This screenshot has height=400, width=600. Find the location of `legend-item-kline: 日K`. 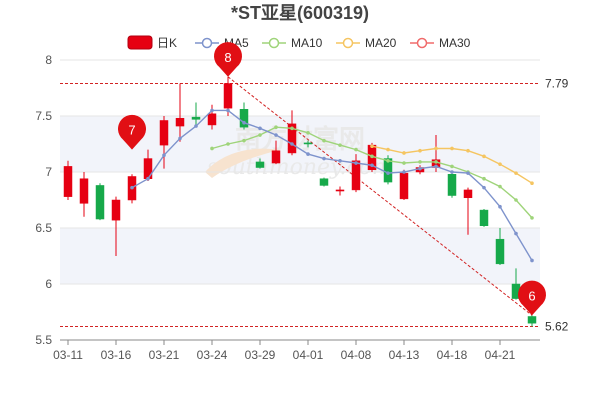

legend-item-kline: 日K is located at coordinates (152, 42).